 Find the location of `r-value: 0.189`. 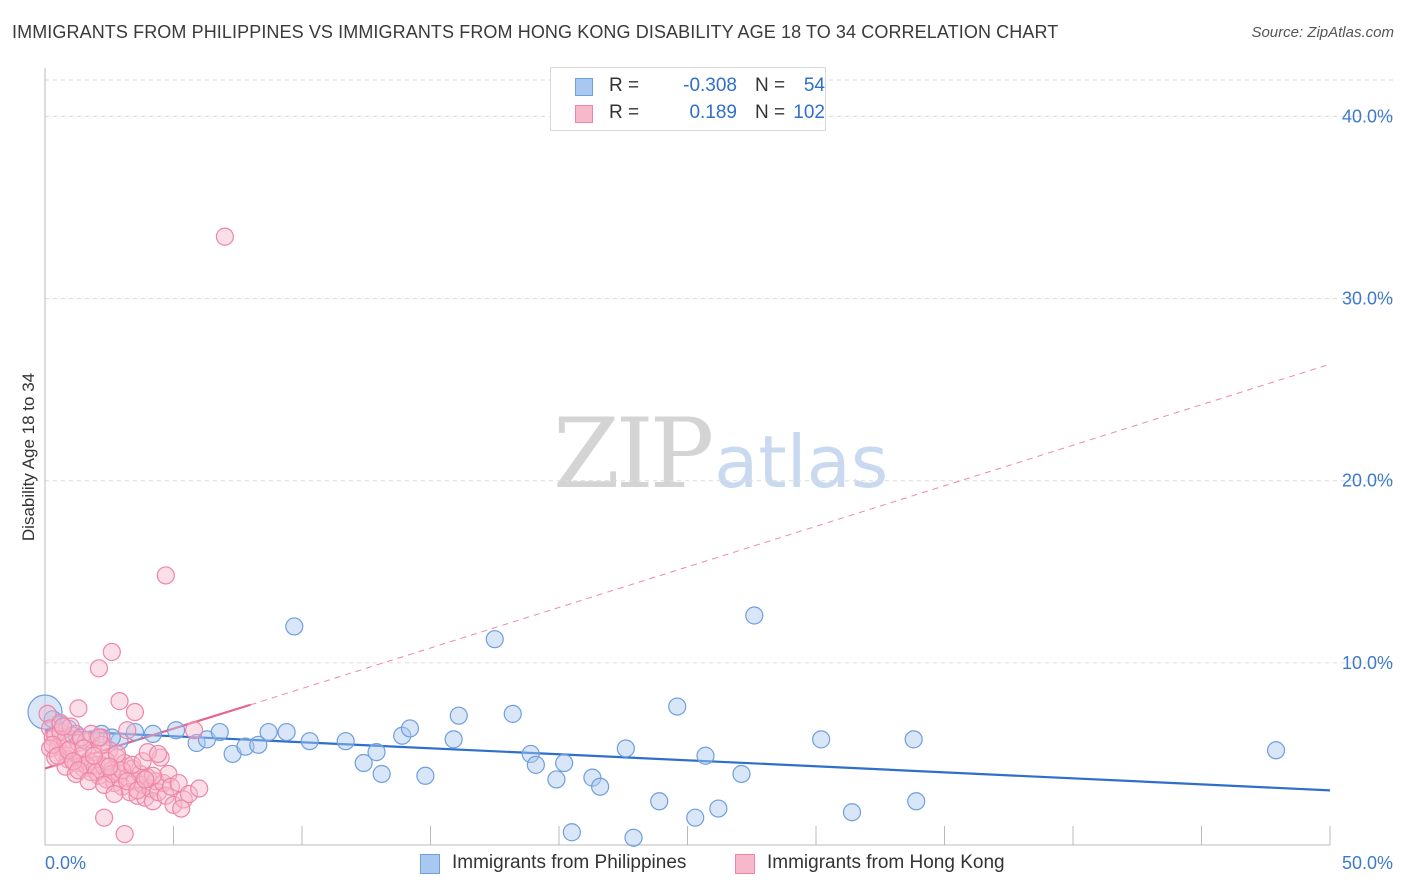

r-value: 0.189 is located at coordinates (713, 112).